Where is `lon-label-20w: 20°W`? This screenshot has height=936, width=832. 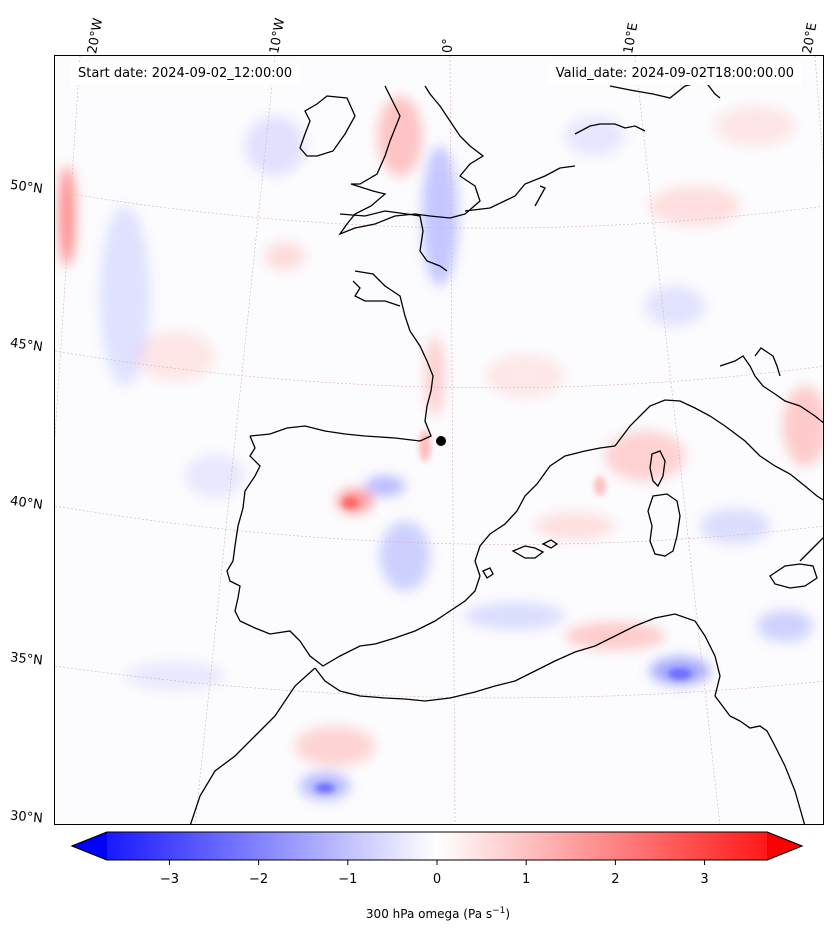
lon-label-20w: 20°W is located at coordinates (96, 36).